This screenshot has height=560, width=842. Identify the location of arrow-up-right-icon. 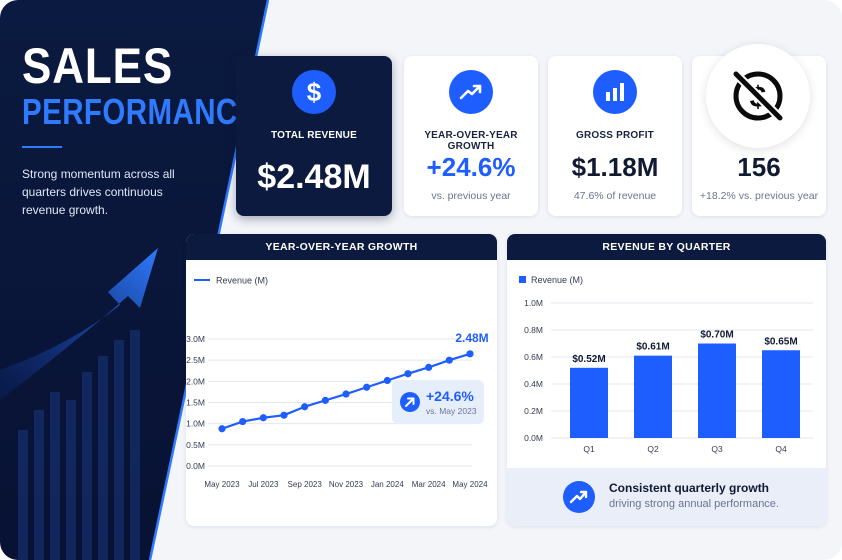
(410, 402).